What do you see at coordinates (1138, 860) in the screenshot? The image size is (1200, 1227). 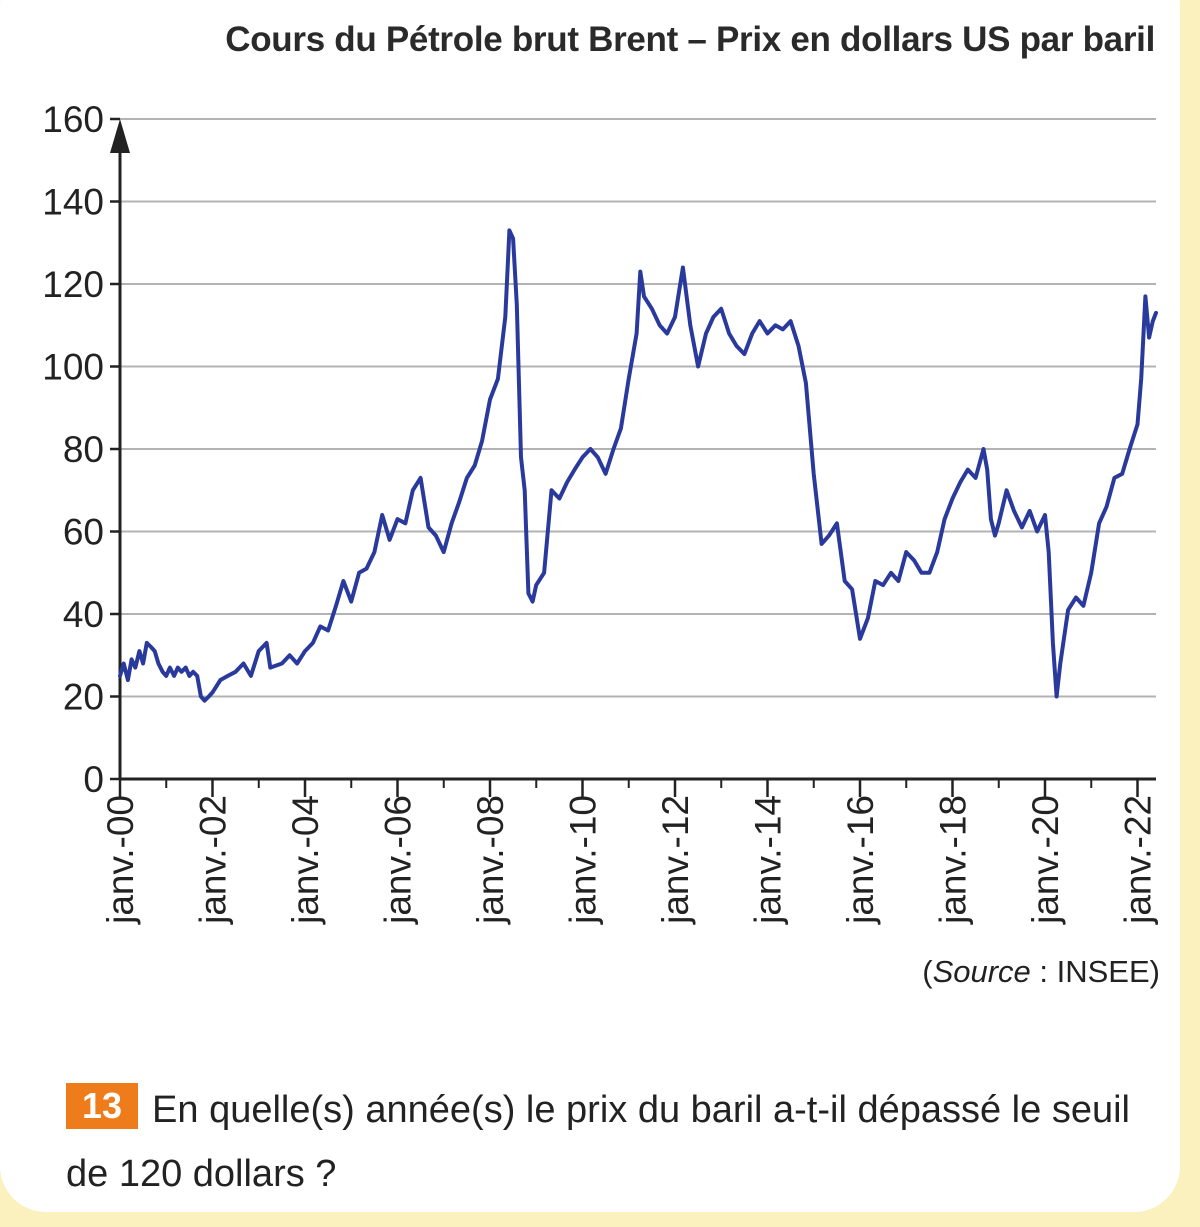 I see `x-tick-label-2022: janv.-22` at bounding box center [1138, 860].